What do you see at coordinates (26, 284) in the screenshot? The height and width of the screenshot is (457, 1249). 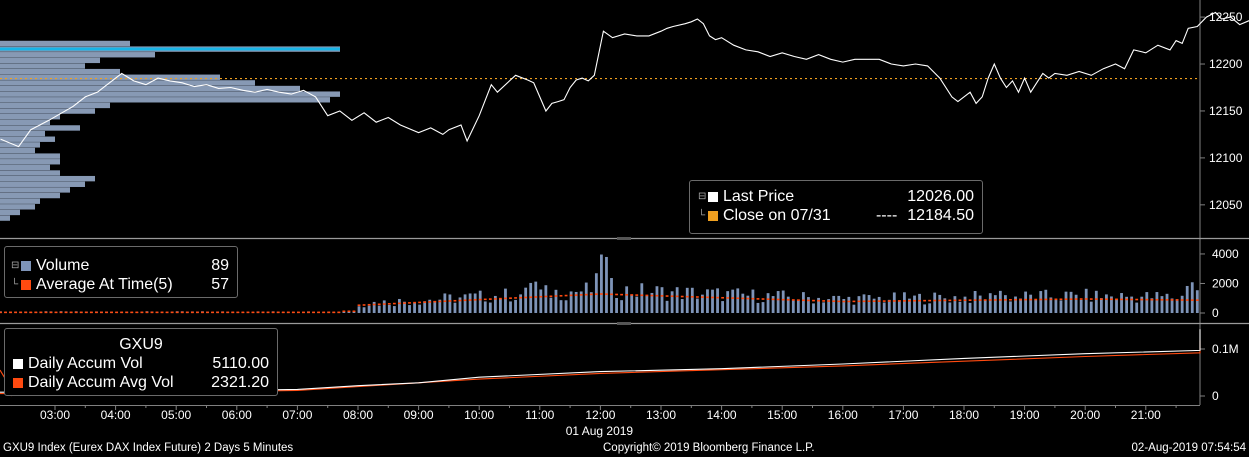 I see `avg-swatch` at bounding box center [26, 284].